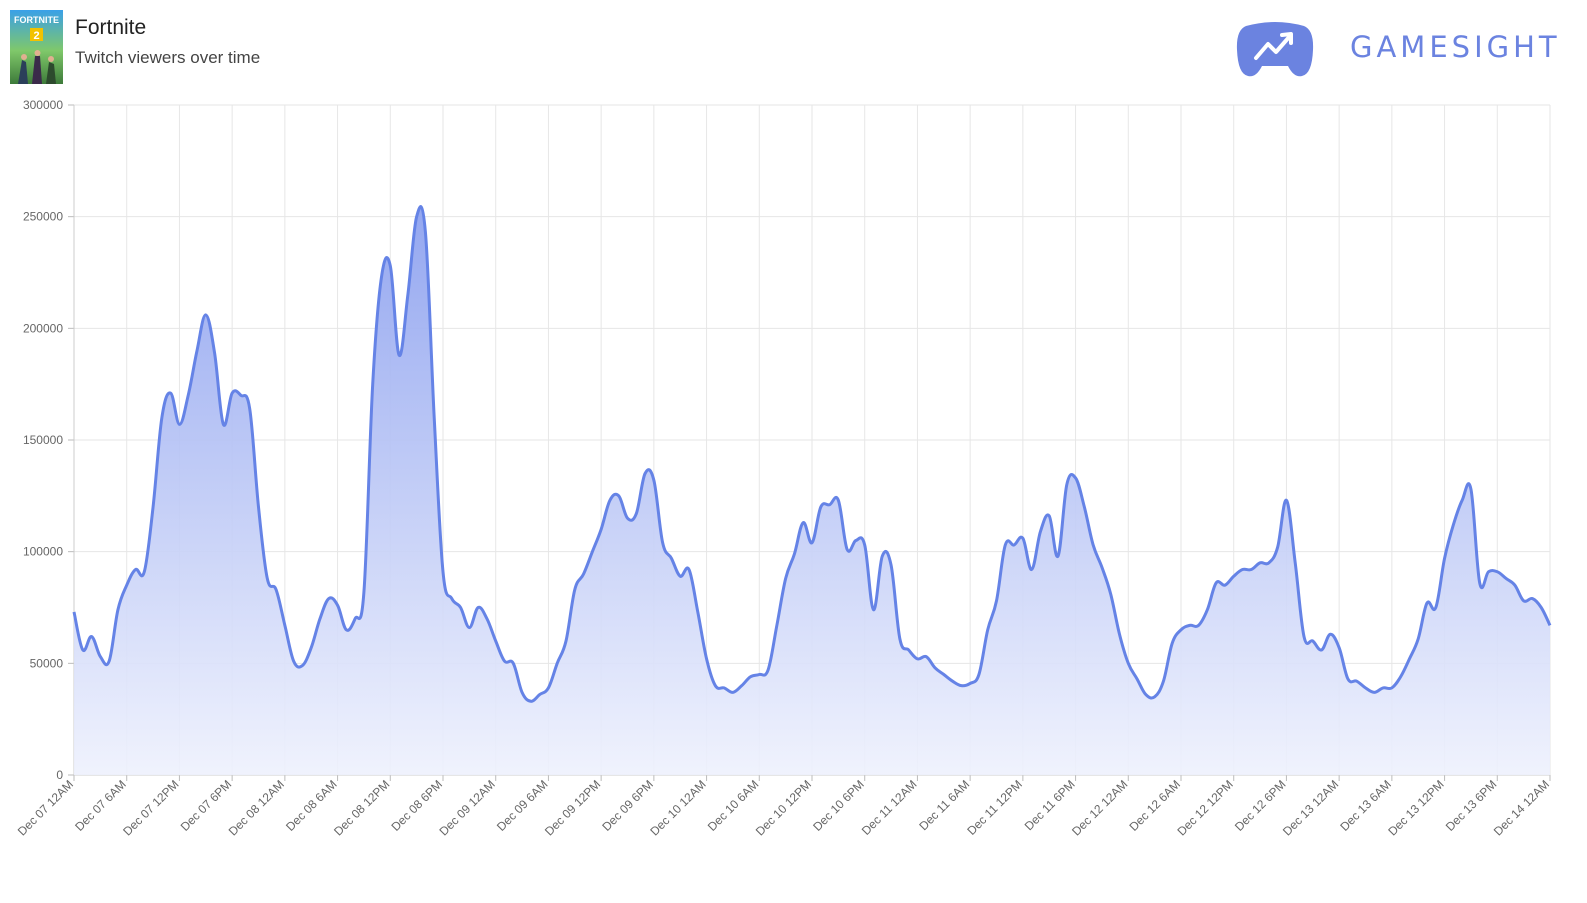 This screenshot has height=903, width=1587. I want to click on x-tick-label: Dec 11 6AM, so click(944, 805).